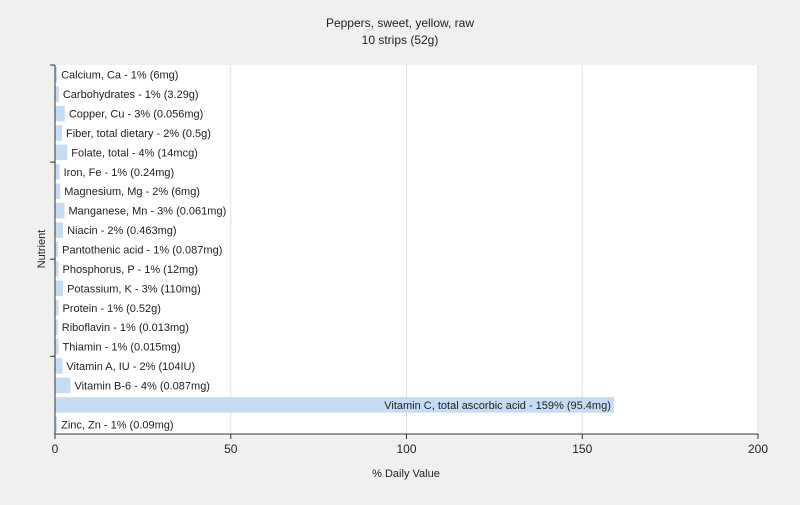  What do you see at coordinates (42, 249) in the screenshot?
I see `y-axis-label: Nutrient` at bounding box center [42, 249].